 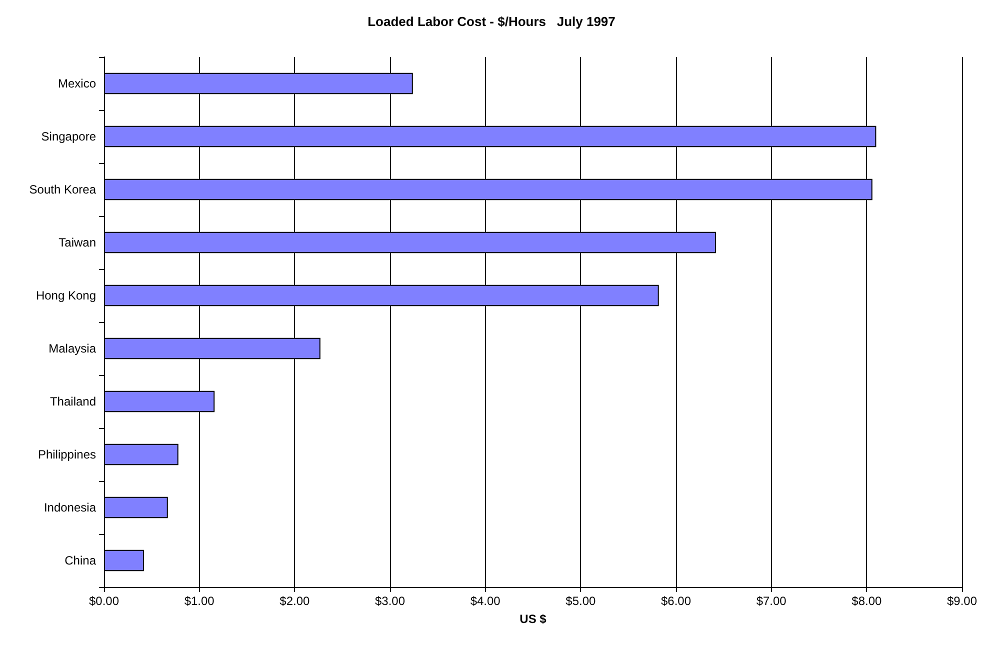 What do you see at coordinates (199, 601) in the screenshot?
I see `x-tick-label: $1.00` at bounding box center [199, 601].